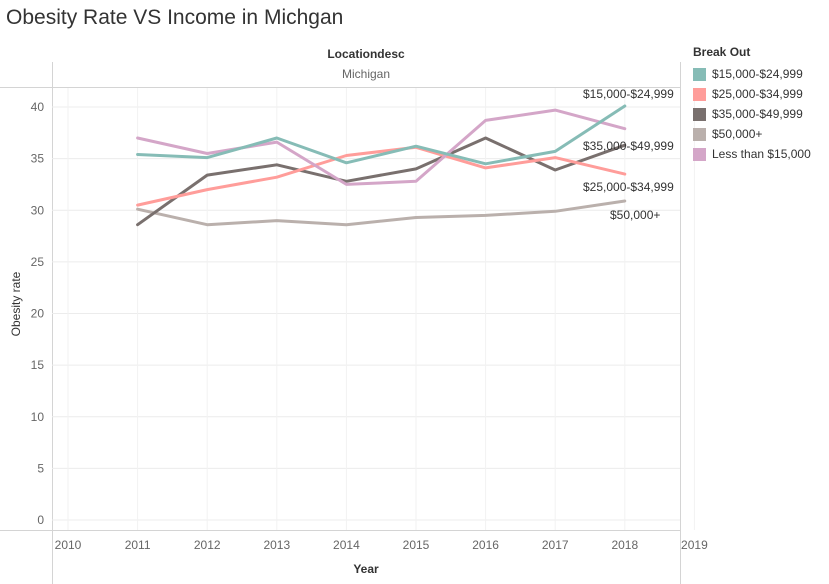 The width and height of the screenshot is (829, 584). Describe the element at coordinates (276, 545) in the screenshot. I see `x-tick-label: 2013` at that location.